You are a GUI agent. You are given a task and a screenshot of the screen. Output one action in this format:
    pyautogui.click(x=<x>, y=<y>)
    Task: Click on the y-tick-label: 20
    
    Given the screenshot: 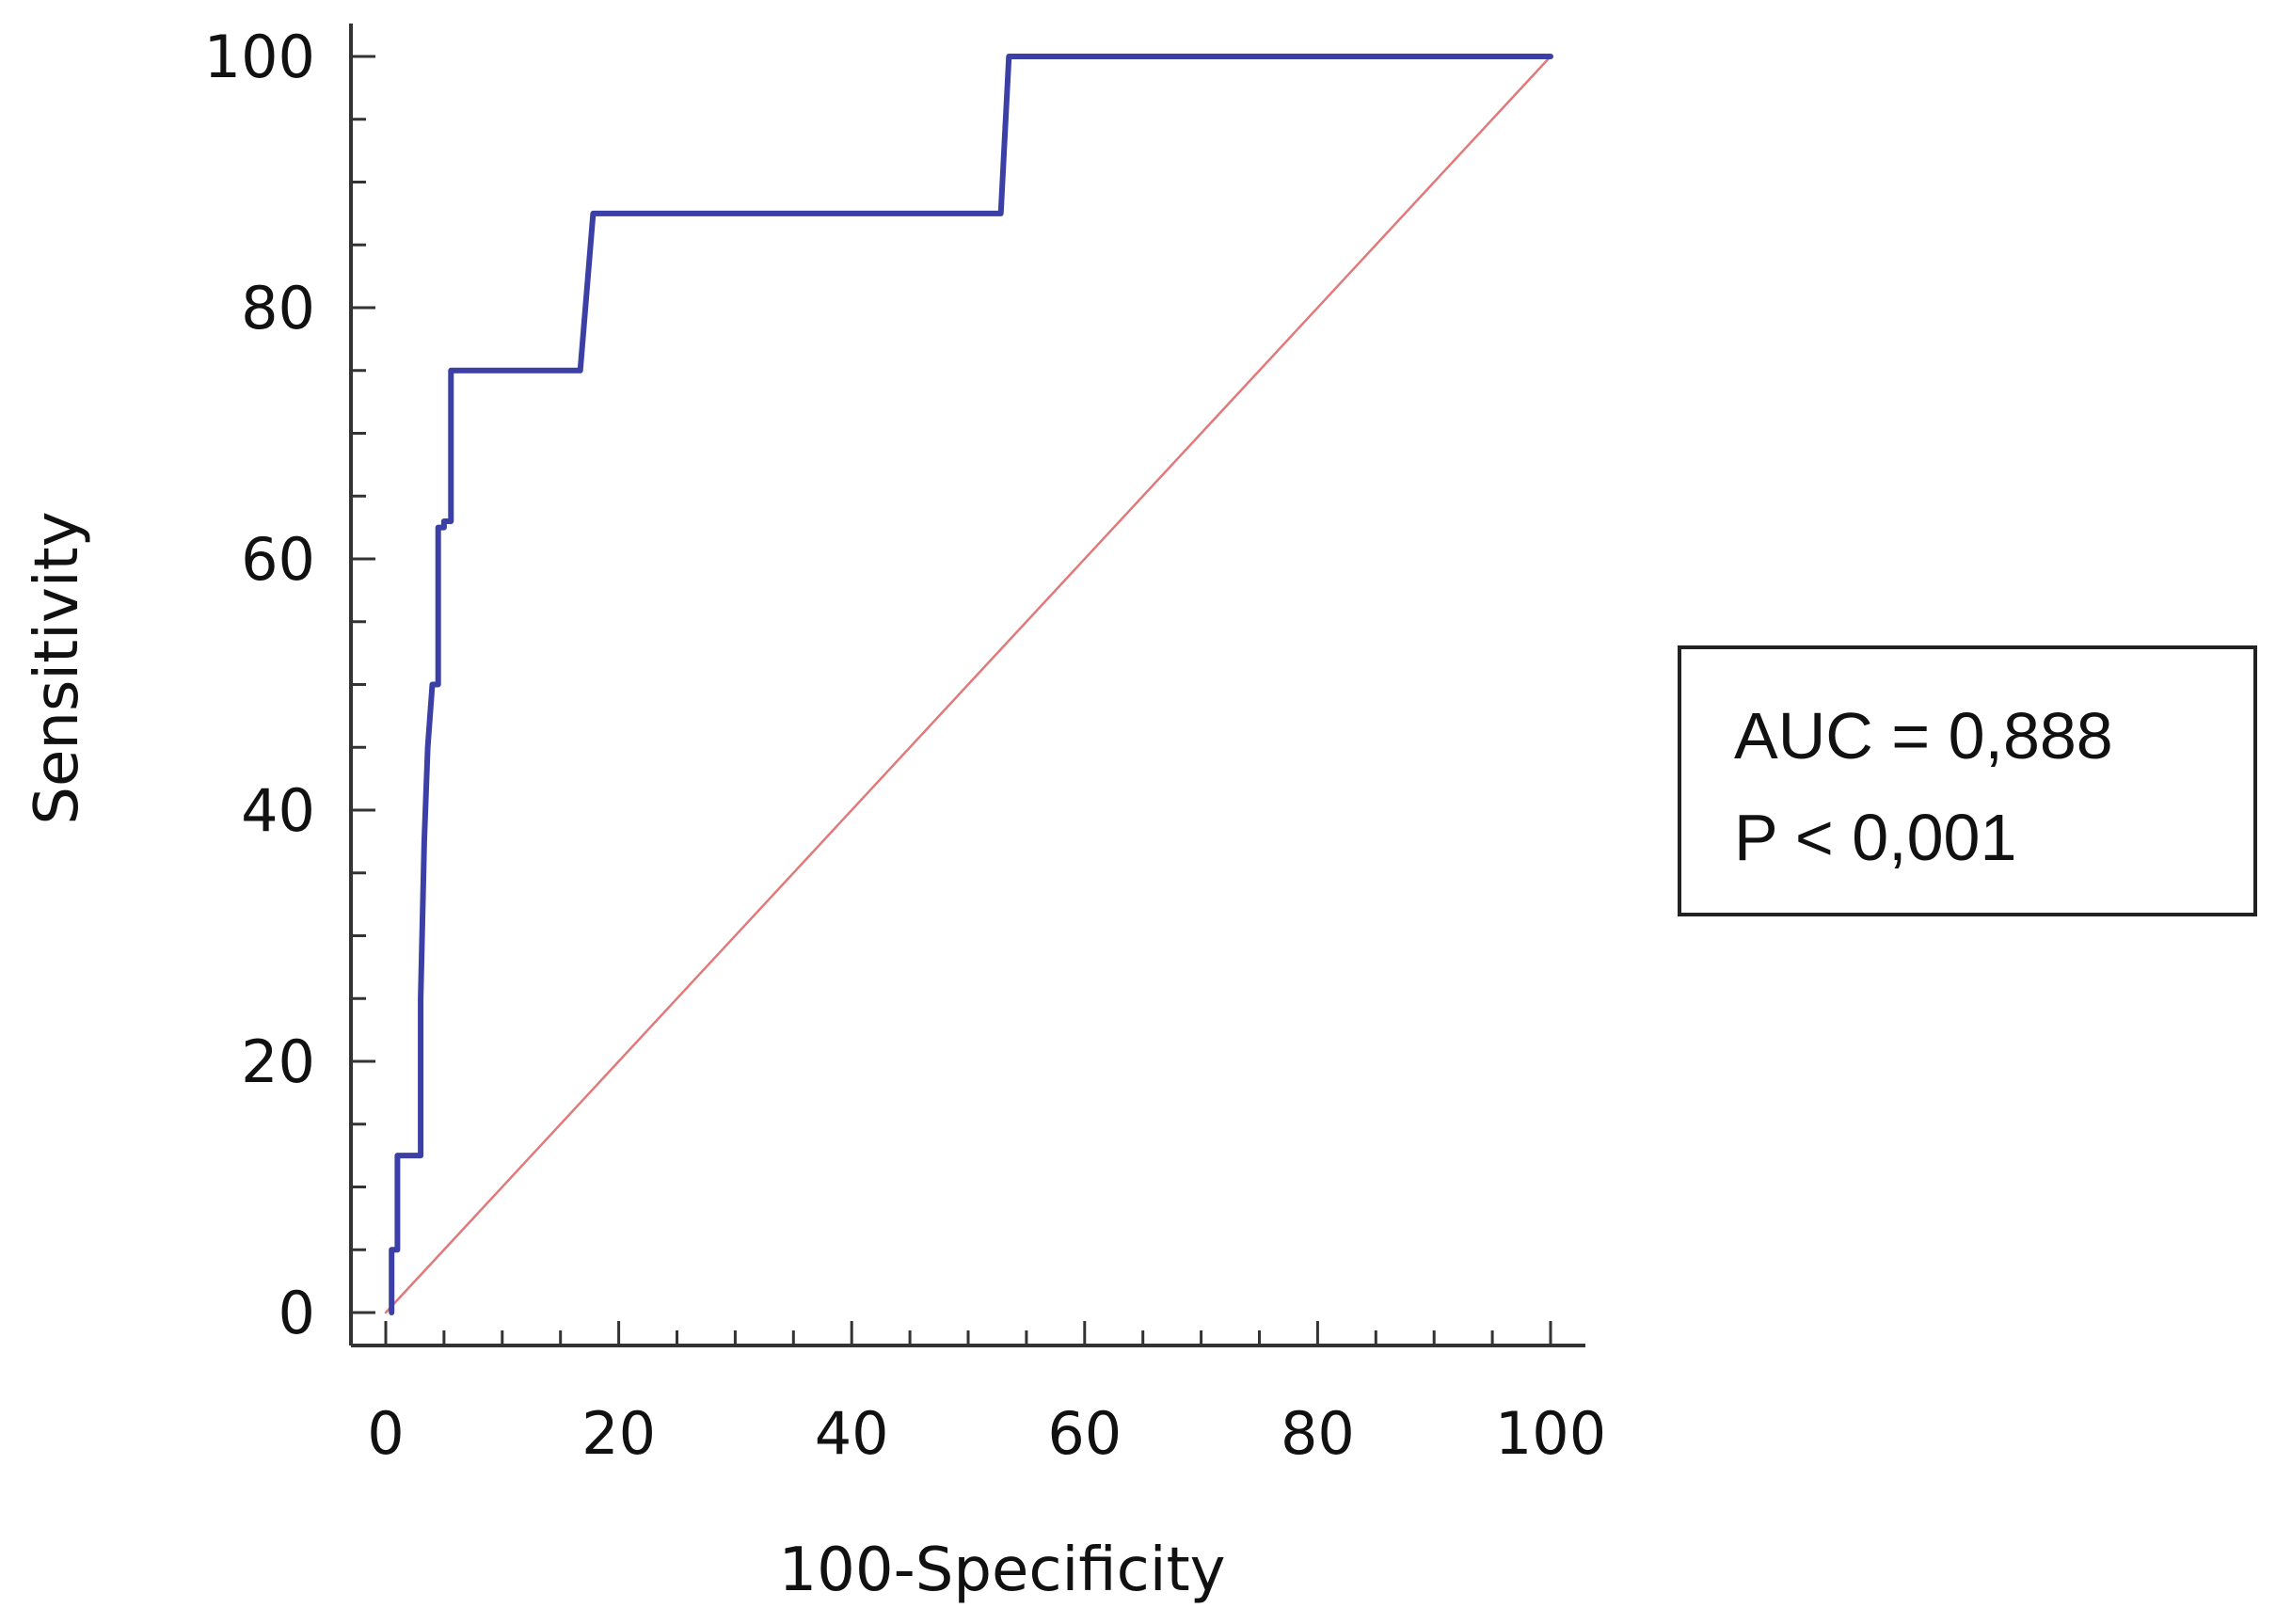 What is the action you would take?
    pyautogui.click(x=278, y=1061)
    